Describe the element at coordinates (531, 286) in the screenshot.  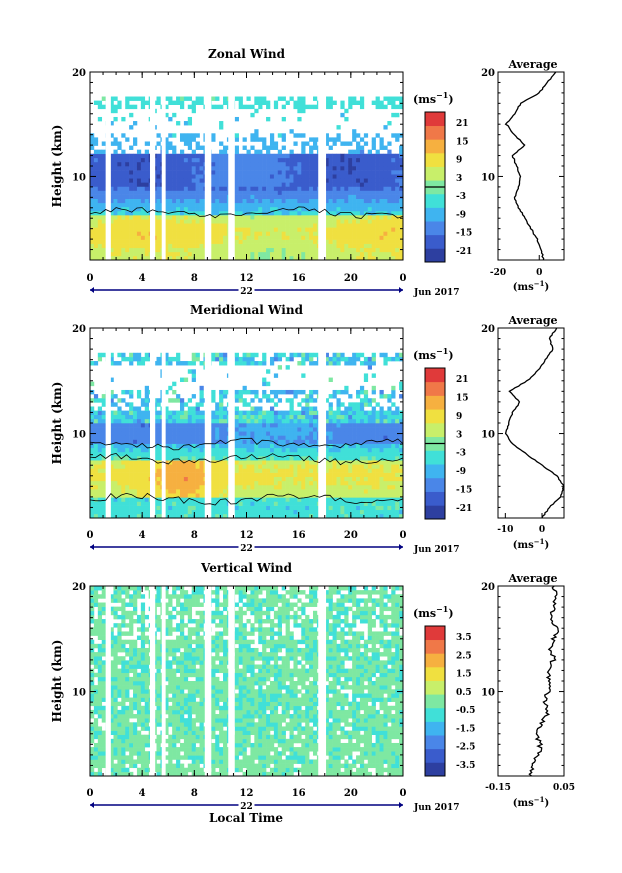
I see `average-unit: (ms−1)` at that location.